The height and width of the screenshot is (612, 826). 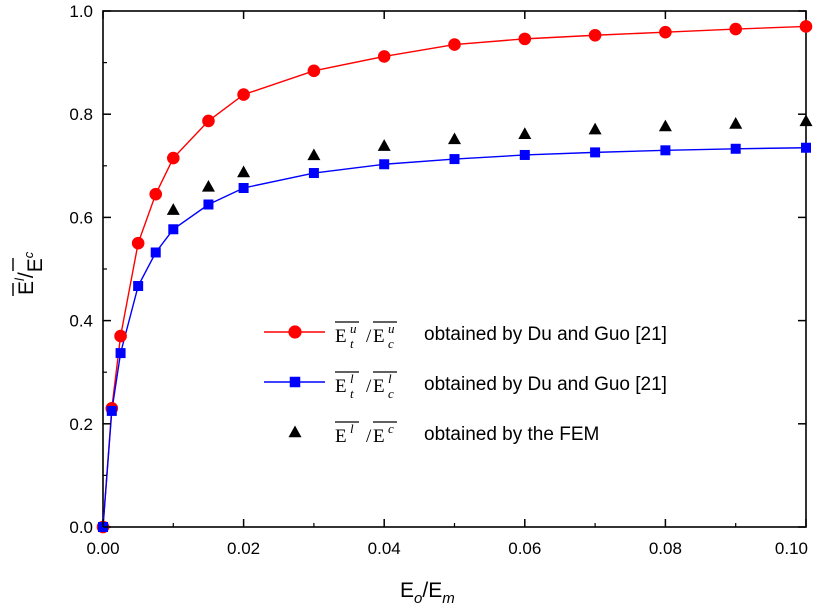 What do you see at coordinates (26, 275) in the screenshot?
I see `y-axis-title-part: /` at bounding box center [26, 275].